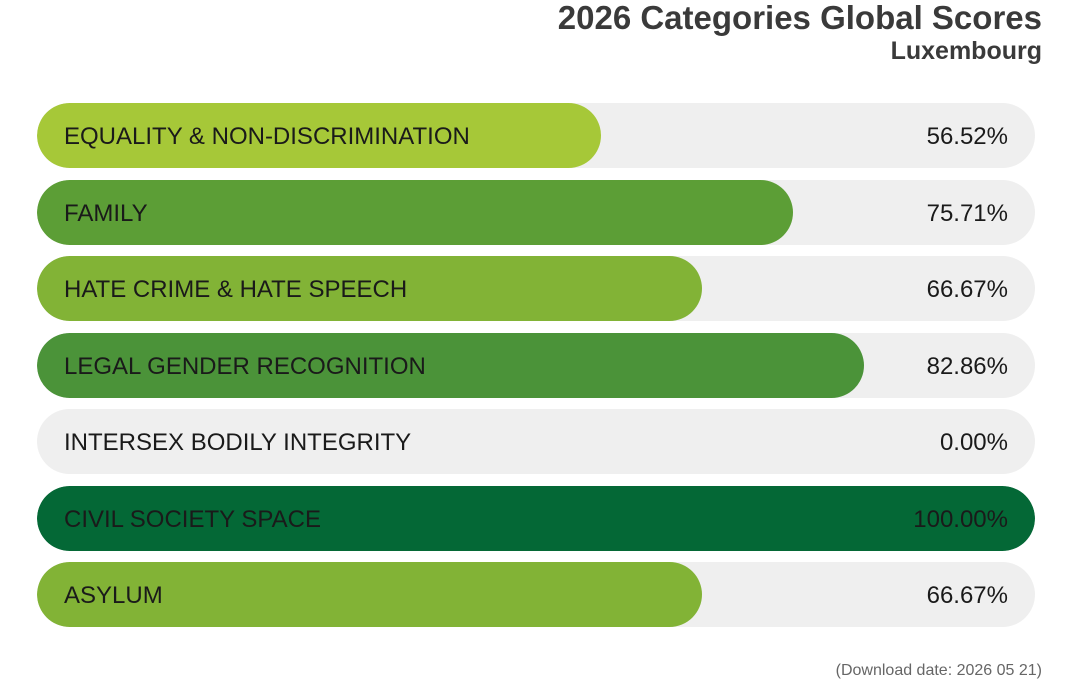 This screenshot has height=680, width=1080. Describe the element at coordinates (967, 366) in the screenshot. I see `bar-value-label: 82.86%` at that location.